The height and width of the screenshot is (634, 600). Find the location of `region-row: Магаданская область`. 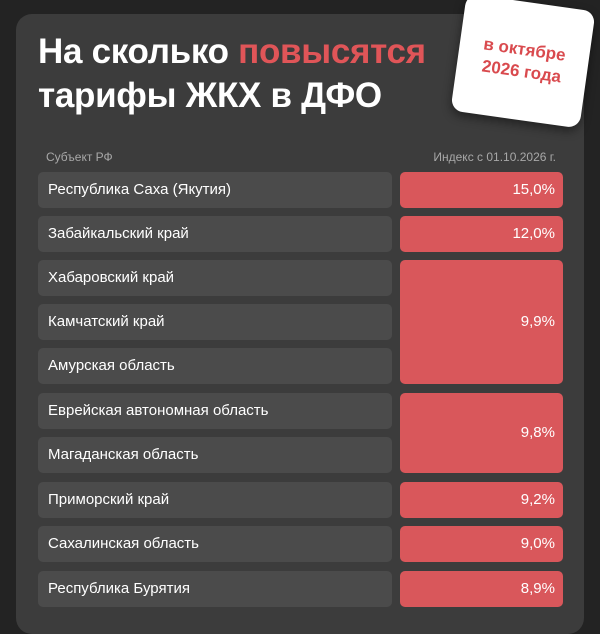

region-row: Магаданская область is located at coordinates (215, 455).